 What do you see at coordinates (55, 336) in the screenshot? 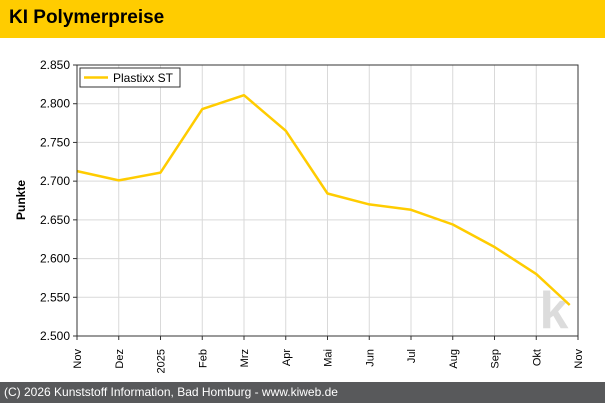
I see `y-tick-label: 2.500` at bounding box center [55, 336].